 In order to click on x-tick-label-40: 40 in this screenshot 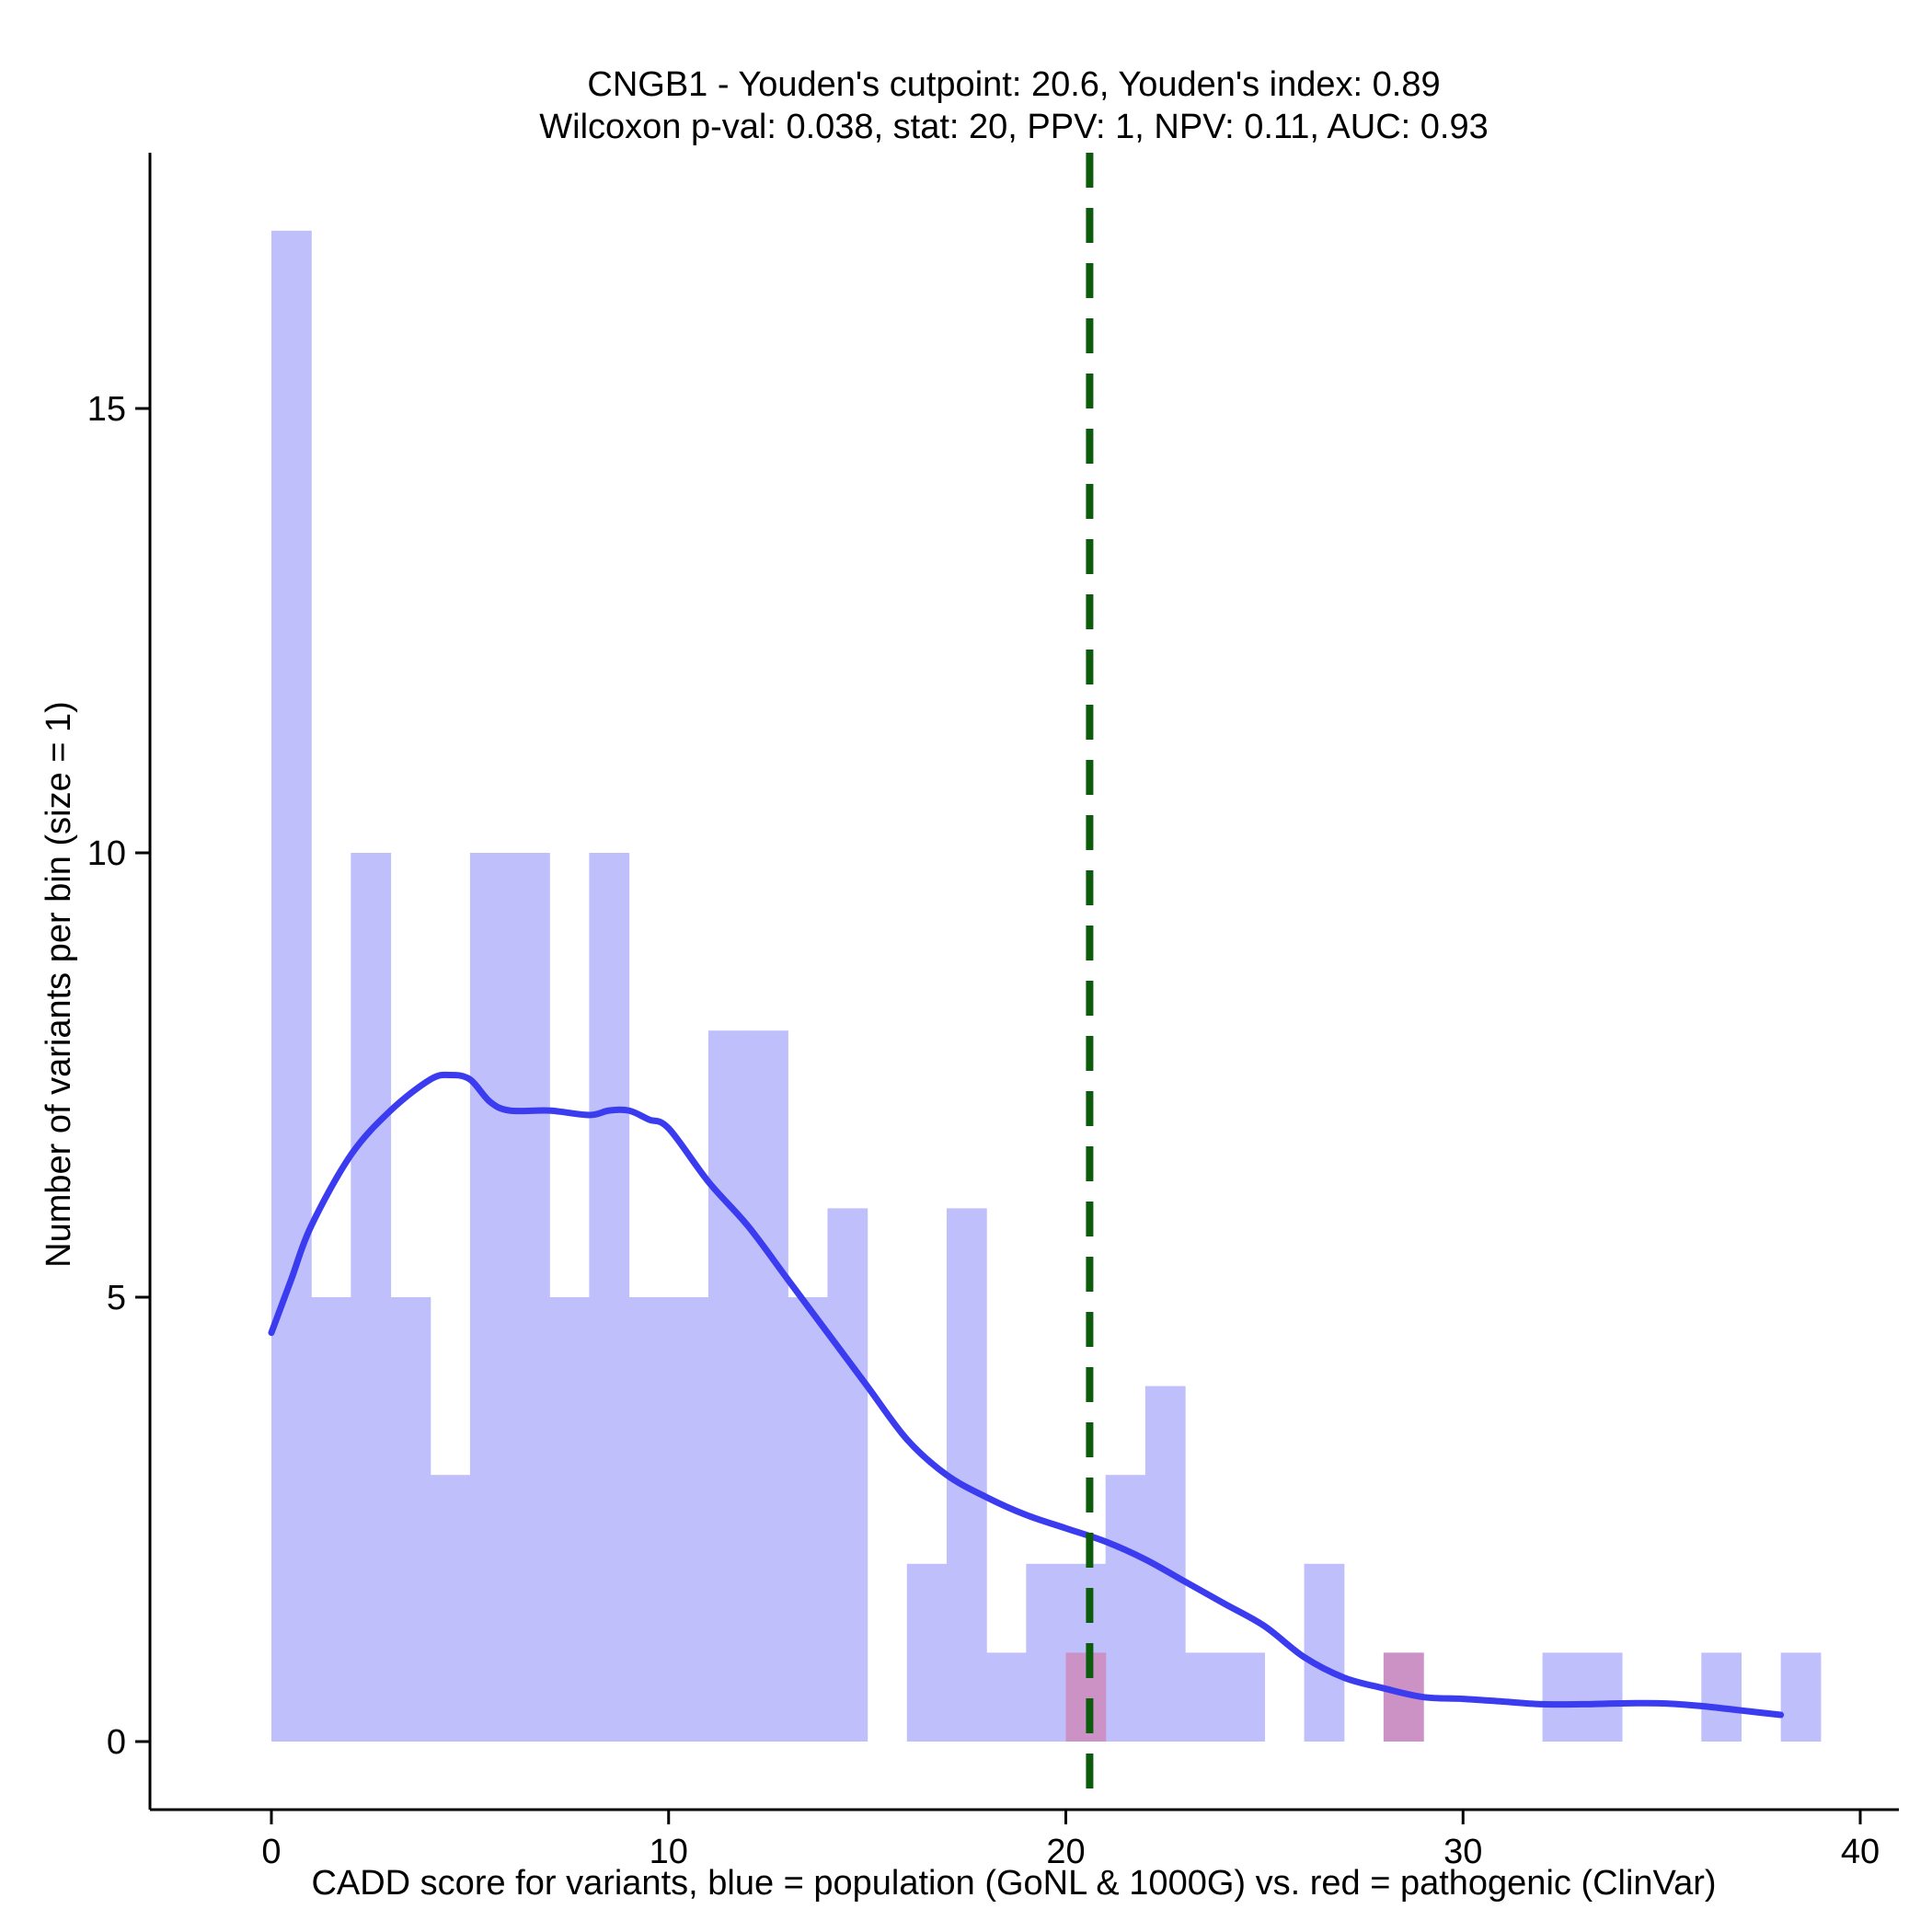, I will do `click(1860, 1852)`.